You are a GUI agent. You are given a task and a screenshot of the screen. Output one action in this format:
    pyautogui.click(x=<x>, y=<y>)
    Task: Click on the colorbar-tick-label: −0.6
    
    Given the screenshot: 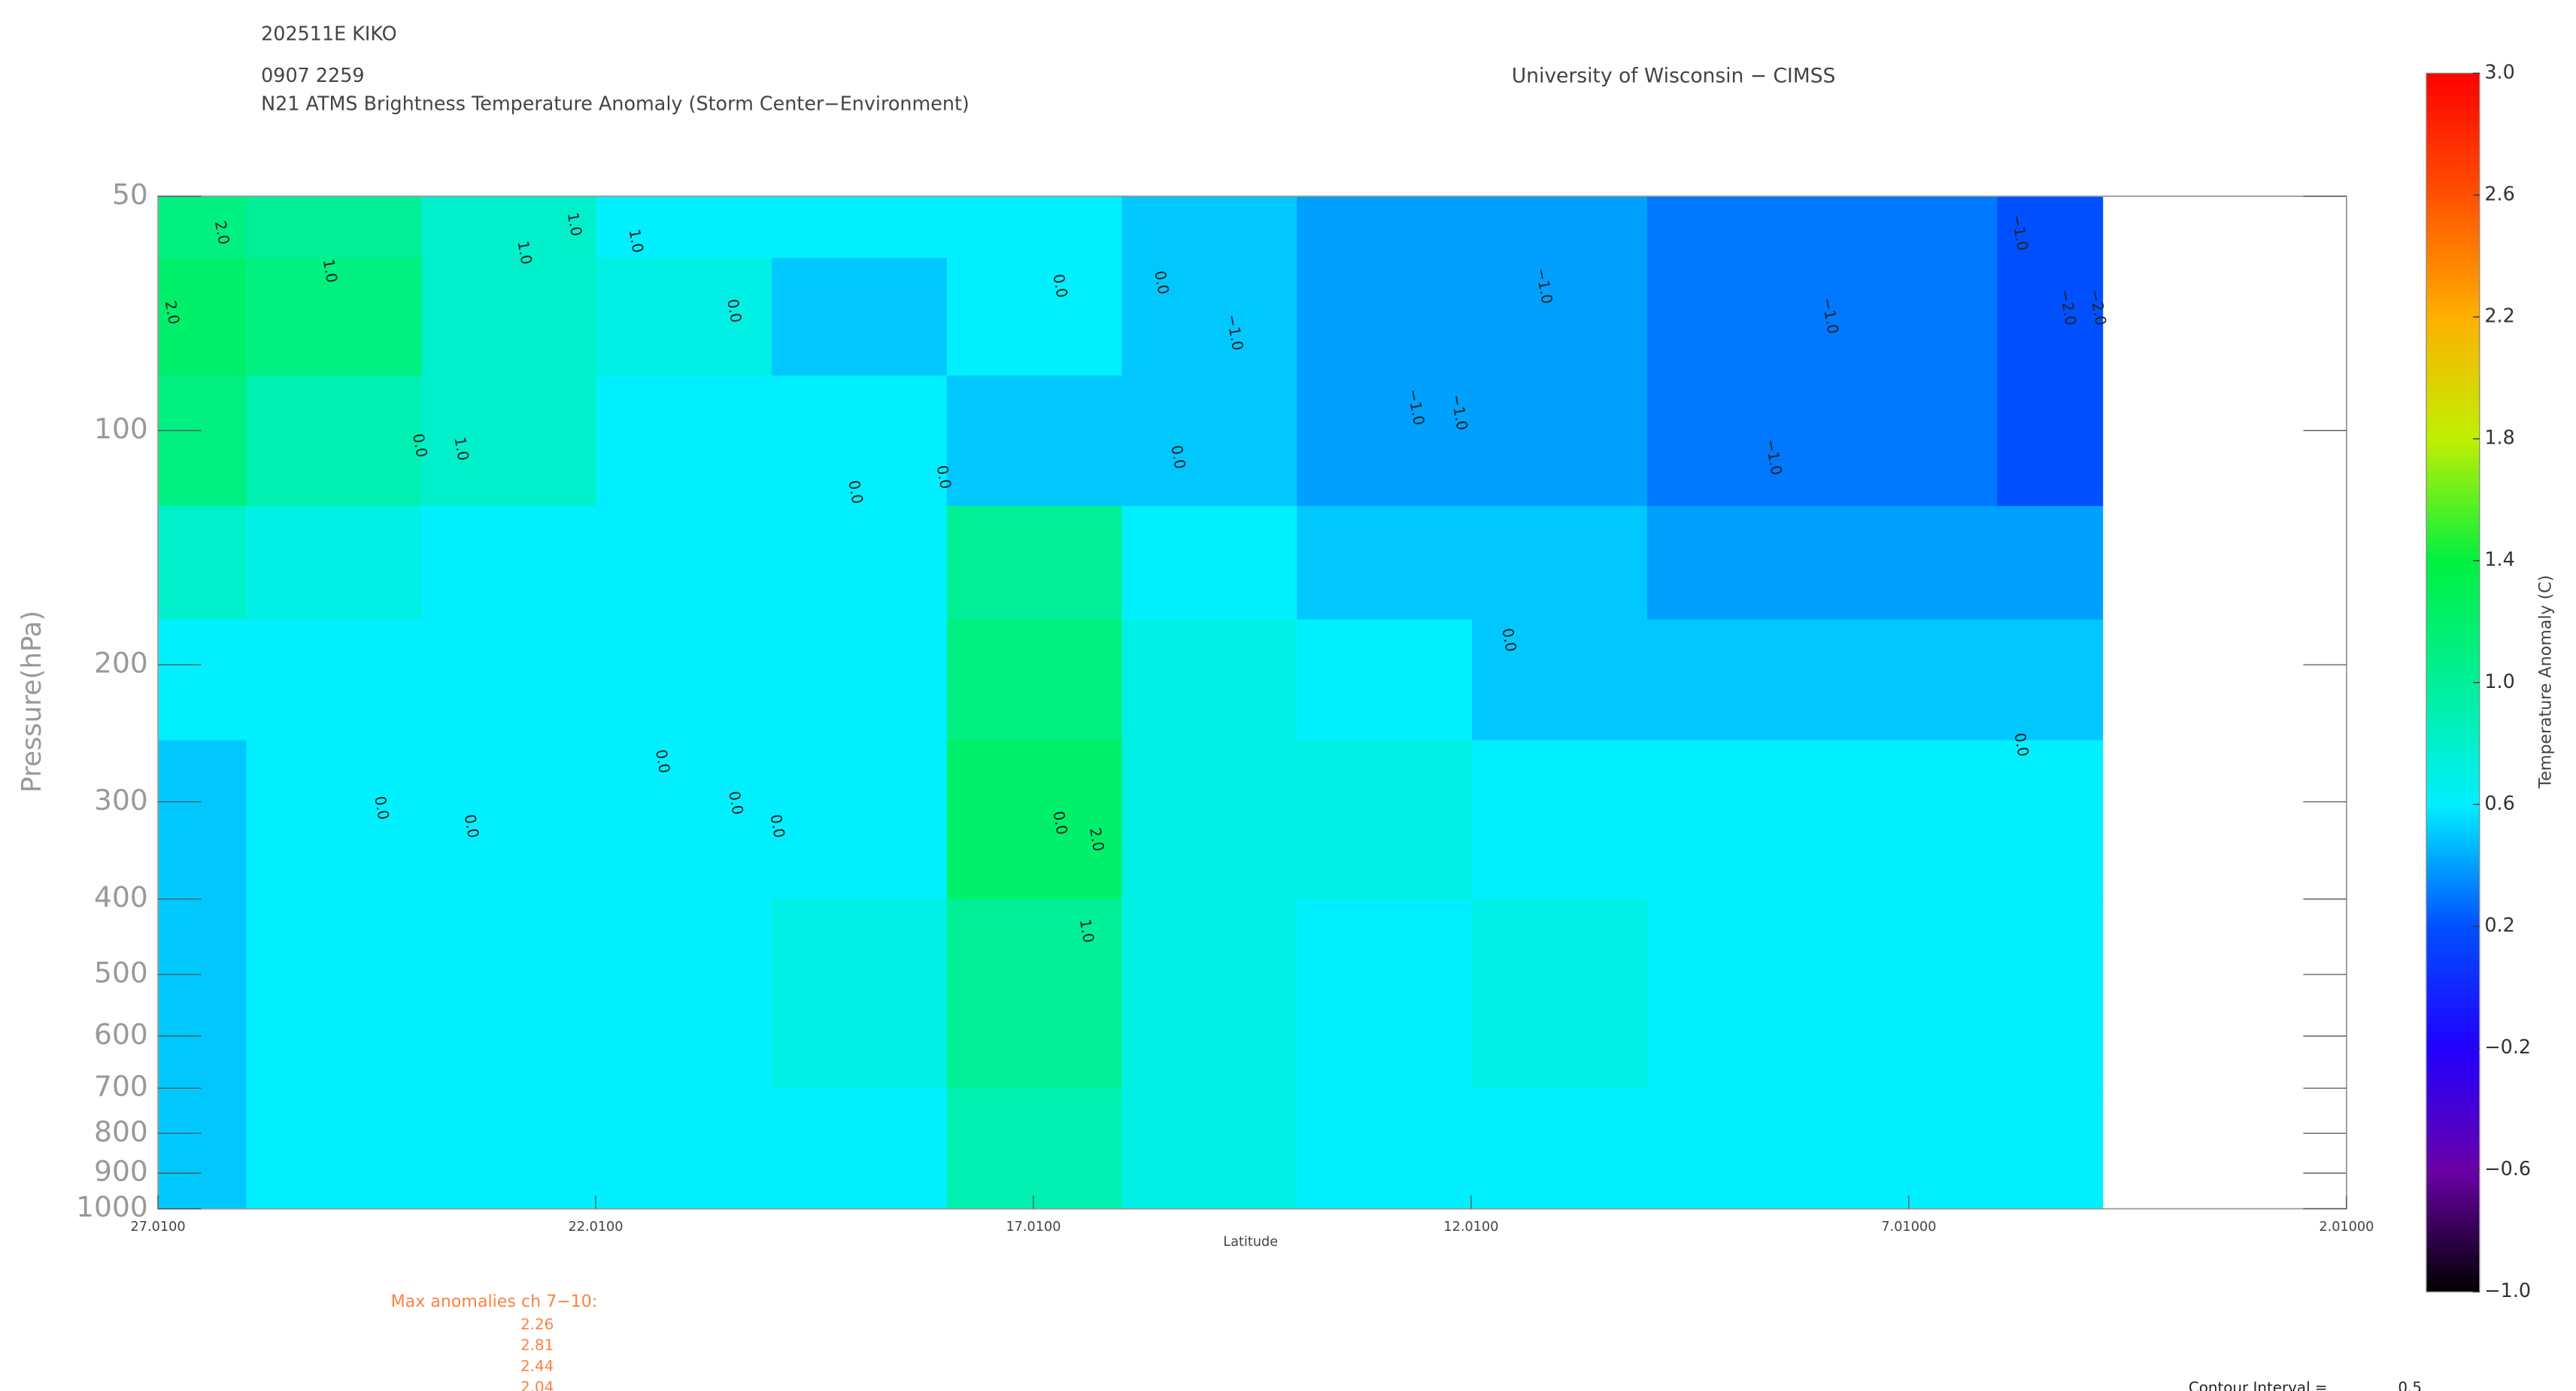 What is the action you would take?
    pyautogui.click(x=2507, y=1168)
    